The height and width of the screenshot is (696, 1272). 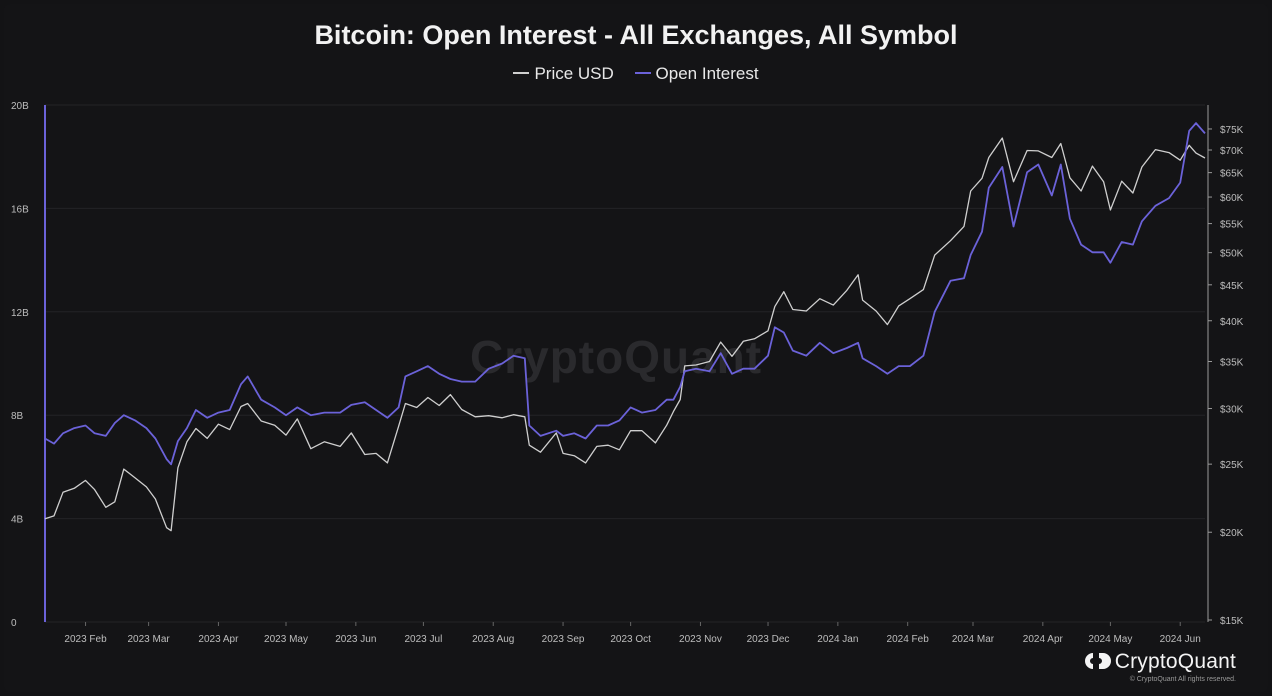 I want to click on x-tick-label-12: 2024 Feb, so click(x=908, y=639).